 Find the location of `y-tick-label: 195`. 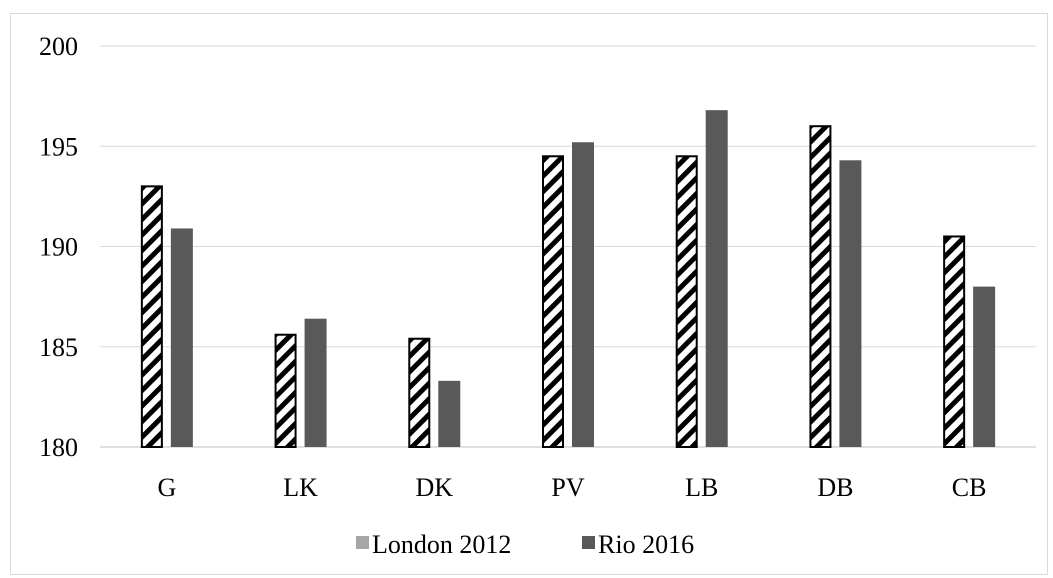

y-tick-label: 195 is located at coordinates (58, 146).